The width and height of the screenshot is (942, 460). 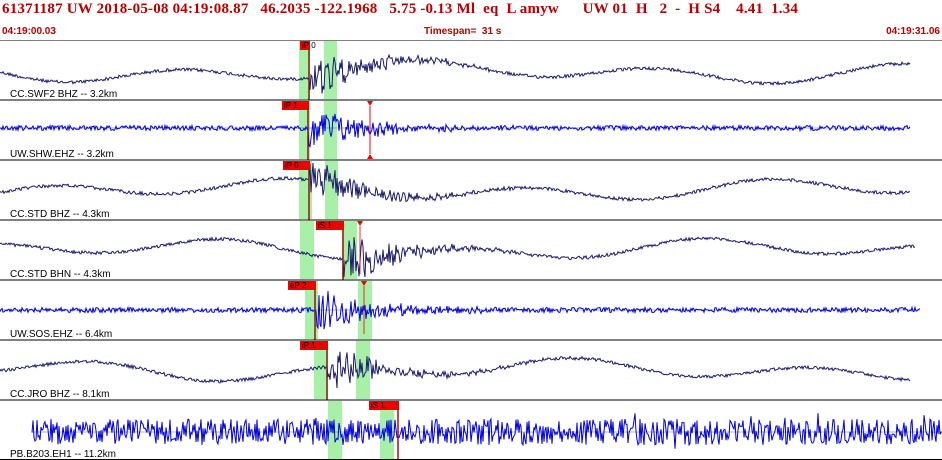 What do you see at coordinates (463, 31) in the screenshot?
I see `timespan-label: Timespan= 31 s` at bounding box center [463, 31].